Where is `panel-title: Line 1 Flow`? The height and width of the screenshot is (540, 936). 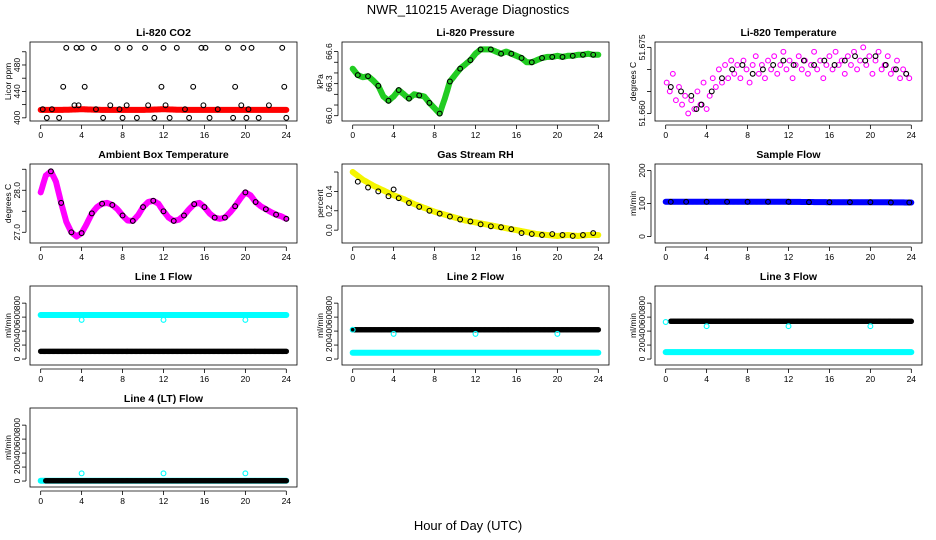
panel-title: Line 1 Flow is located at coordinates (164, 277).